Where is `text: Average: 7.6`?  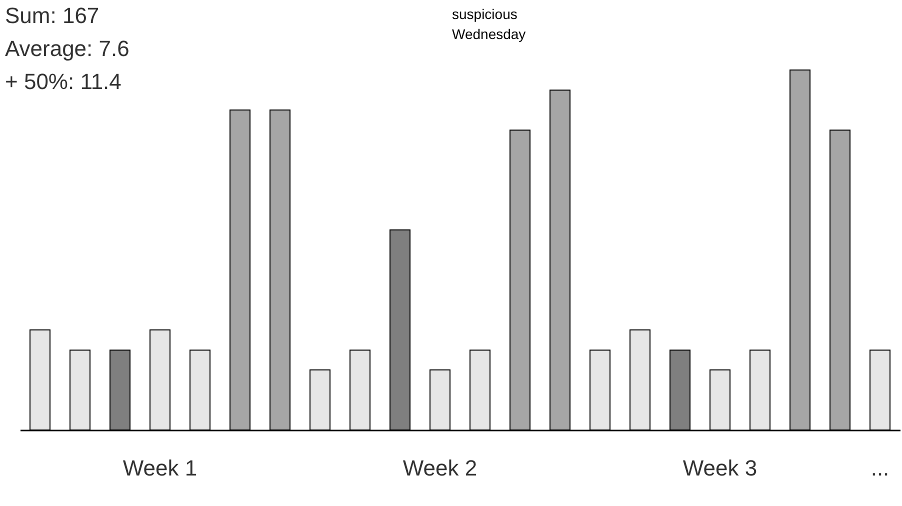 text: Average: 7.6 is located at coordinates (67, 48).